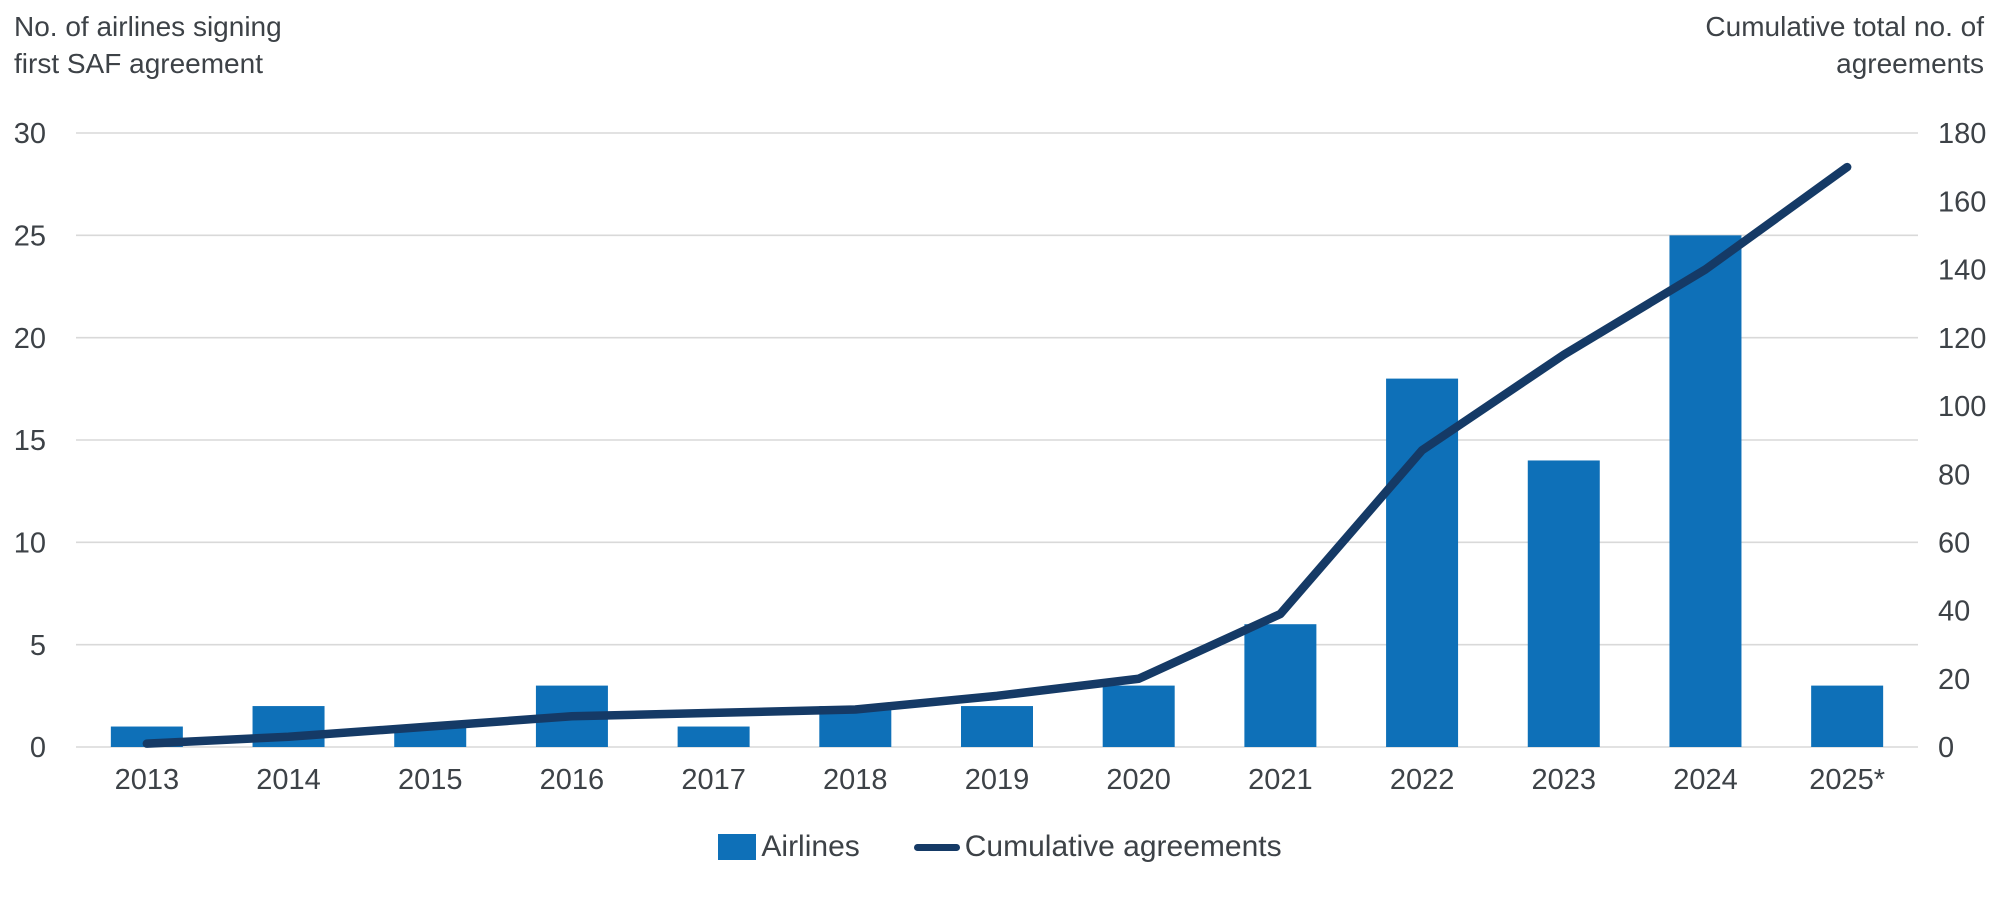 The image size is (2000, 898). I want to click on legend-label-airlines: Airlines, so click(810, 846).